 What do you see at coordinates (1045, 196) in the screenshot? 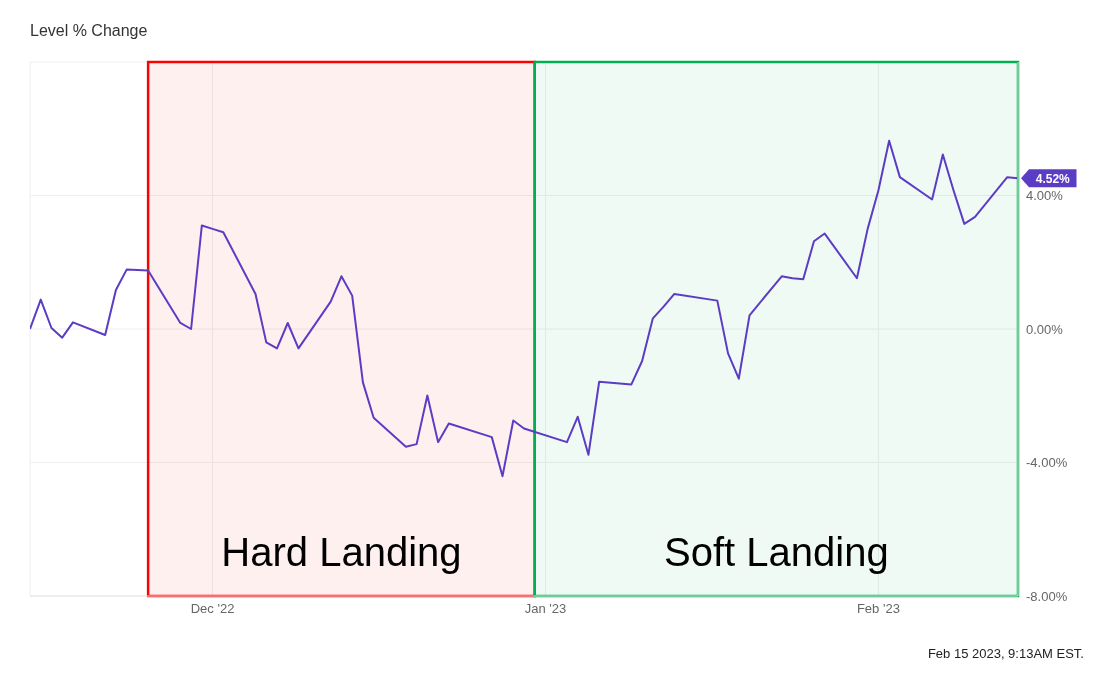
I see `y-tick-label: 4.00%` at bounding box center [1045, 196].